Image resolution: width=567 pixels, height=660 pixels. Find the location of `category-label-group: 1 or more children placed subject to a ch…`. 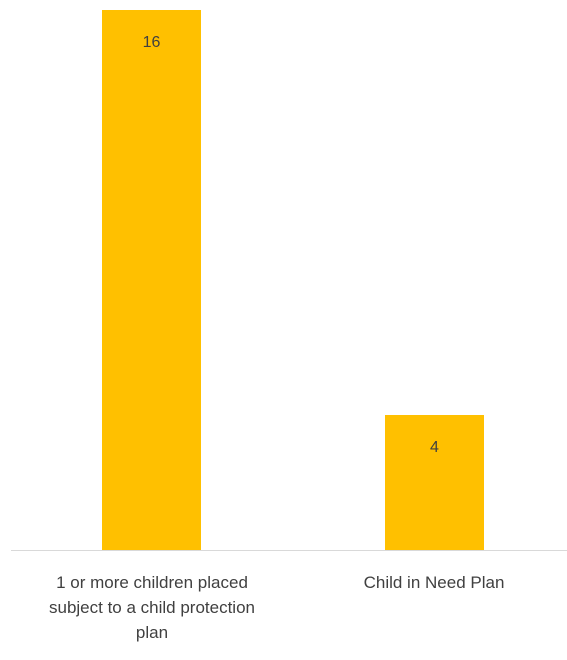

category-label-group: 1 or more children placed subject to a ch… is located at coordinates (276, 607).